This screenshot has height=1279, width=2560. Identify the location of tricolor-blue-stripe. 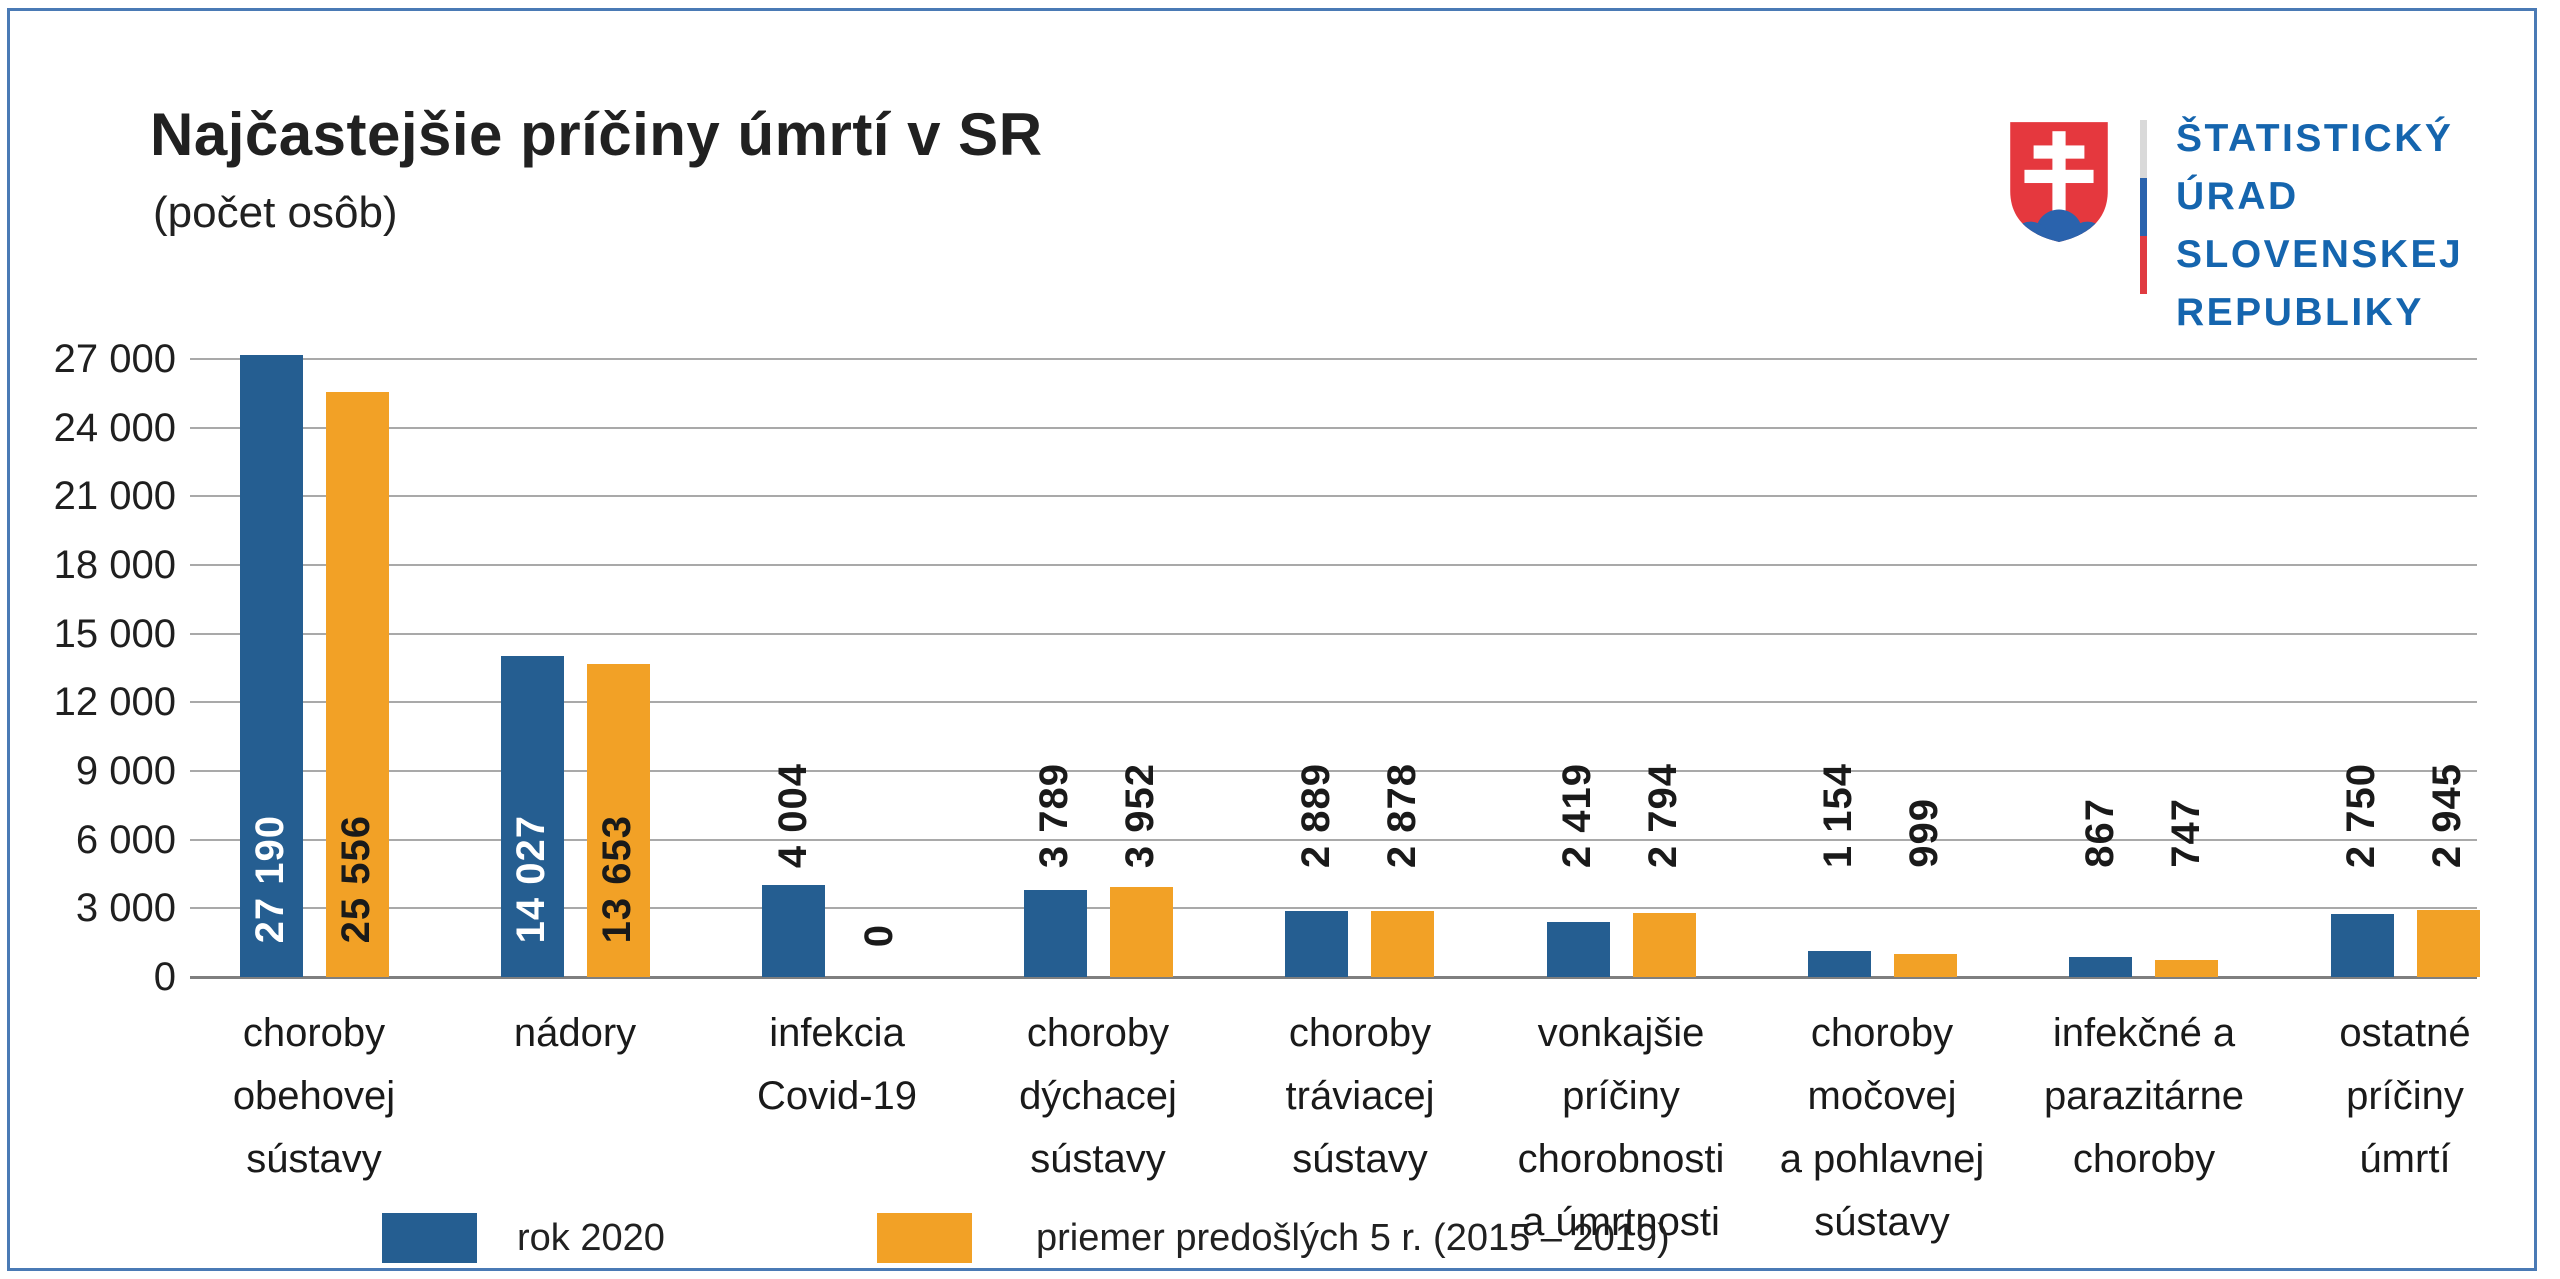
(2143, 207).